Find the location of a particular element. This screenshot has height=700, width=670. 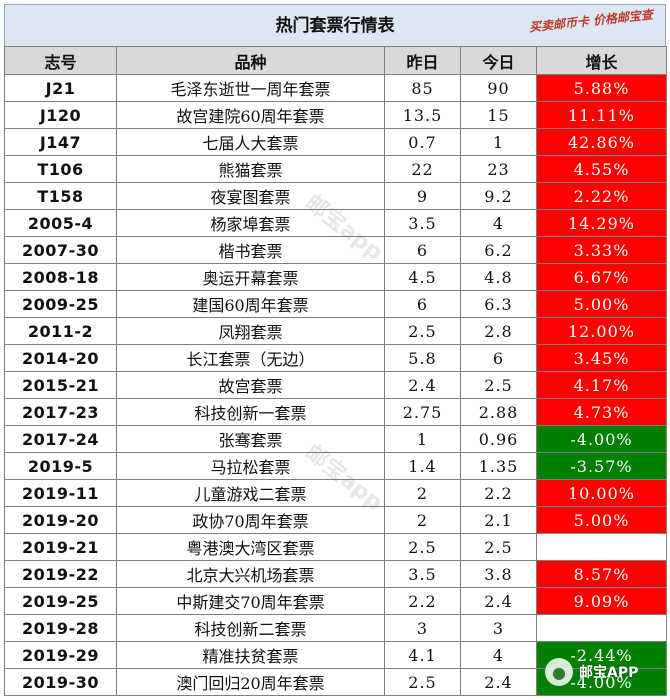

cell-code: 2017-24 is located at coordinates (60, 439).